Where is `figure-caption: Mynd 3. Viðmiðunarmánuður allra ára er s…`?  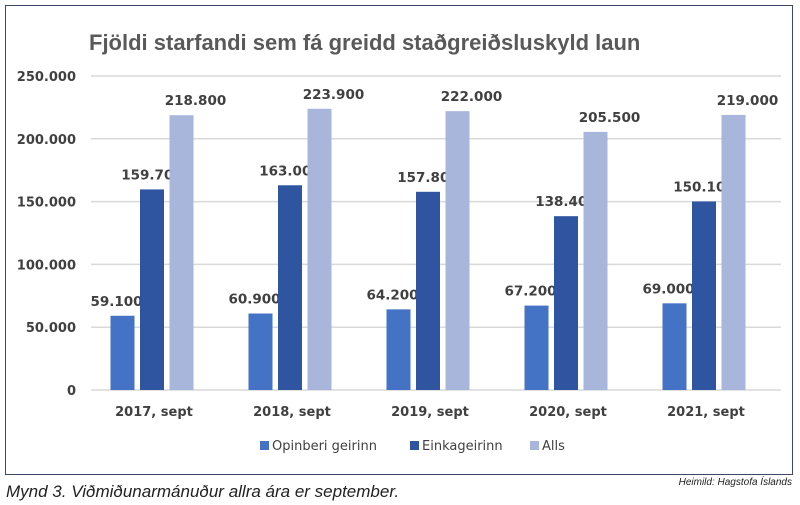 figure-caption: Mynd 3. Viðmiðunarmánuður allra ára er s… is located at coordinates (203, 491).